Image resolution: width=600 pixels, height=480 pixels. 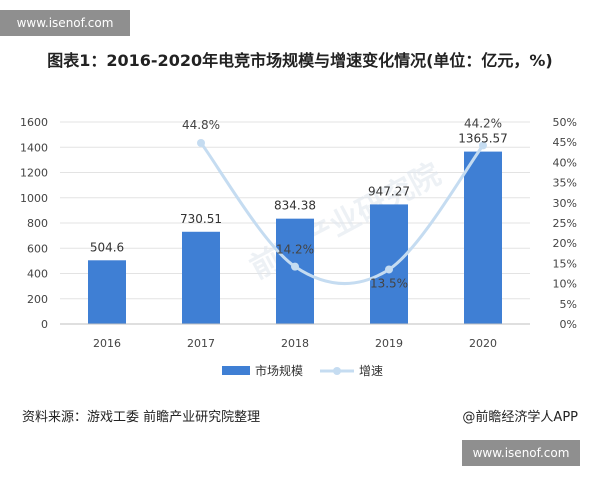 I want to click on left-tick-label: 1200, so click(x=34, y=173).